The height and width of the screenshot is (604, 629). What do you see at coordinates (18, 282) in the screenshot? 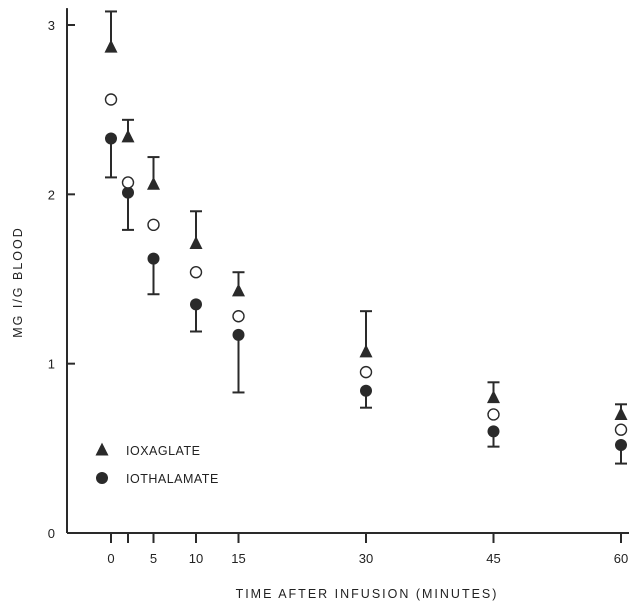
I see `y-axis-title: MG I/G BLOOD` at bounding box center [18, 282].